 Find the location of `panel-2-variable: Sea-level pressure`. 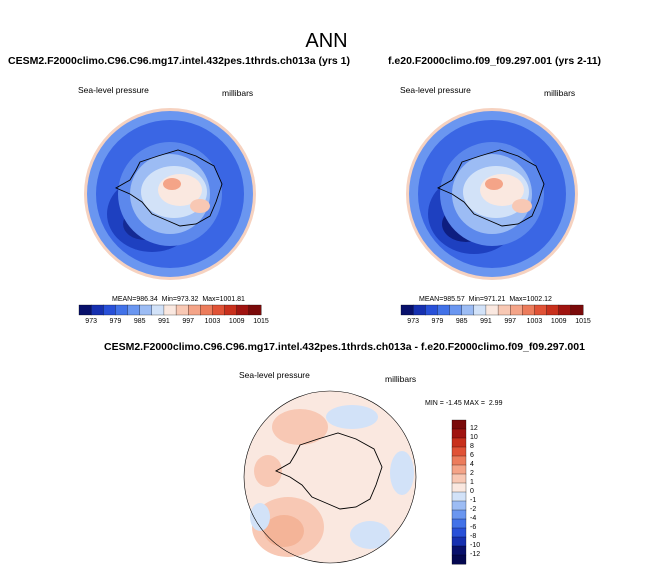

panel-2-variable: Sea-level pressure is located at coordinates (435, 90).